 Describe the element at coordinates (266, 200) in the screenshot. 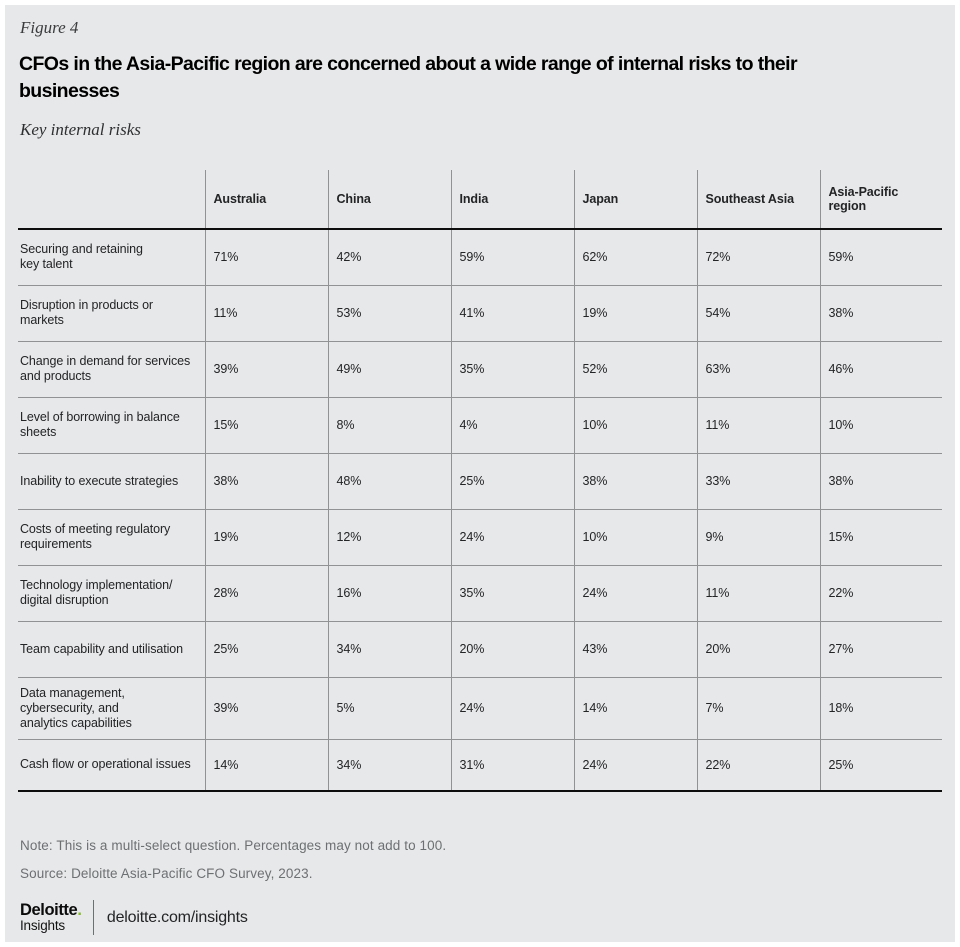

I see `column-header-australia: Australia` at that location.